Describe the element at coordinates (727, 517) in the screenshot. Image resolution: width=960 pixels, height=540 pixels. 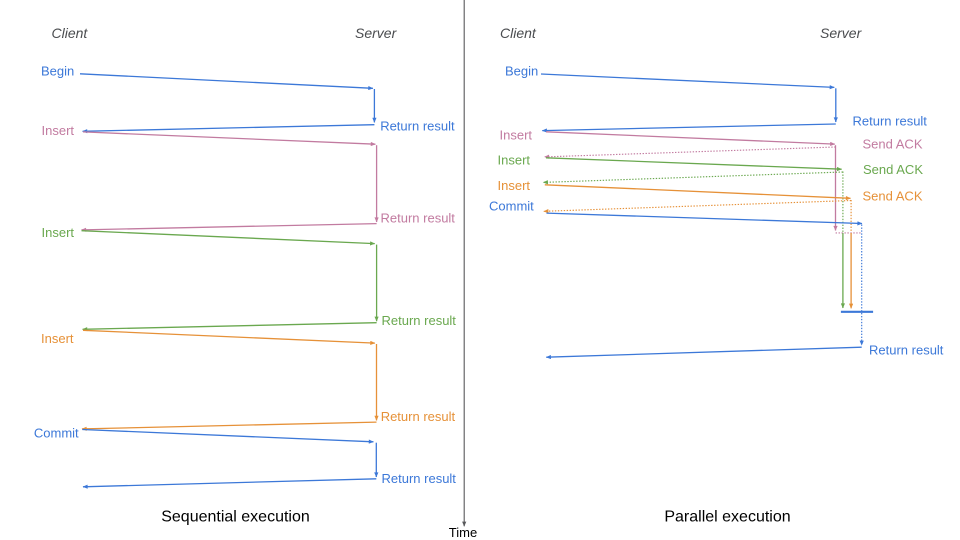
I see `svg-text: Parallel execution` at that location.